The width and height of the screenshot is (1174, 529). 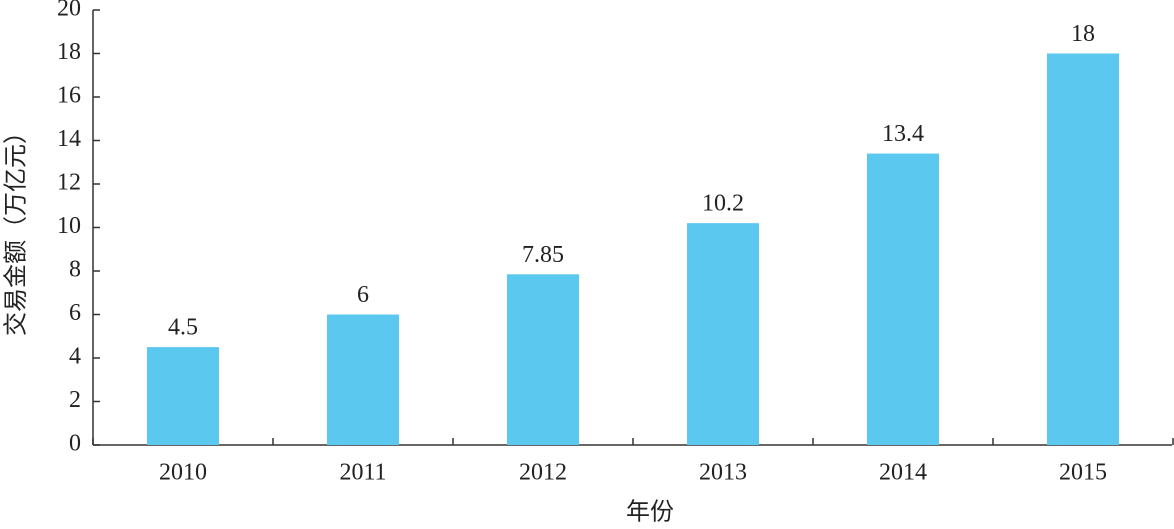 What do you see at coordinates (69, 183) in the screenshot?
I see `y-tick-label: 12` at bounding box center [69, 183].